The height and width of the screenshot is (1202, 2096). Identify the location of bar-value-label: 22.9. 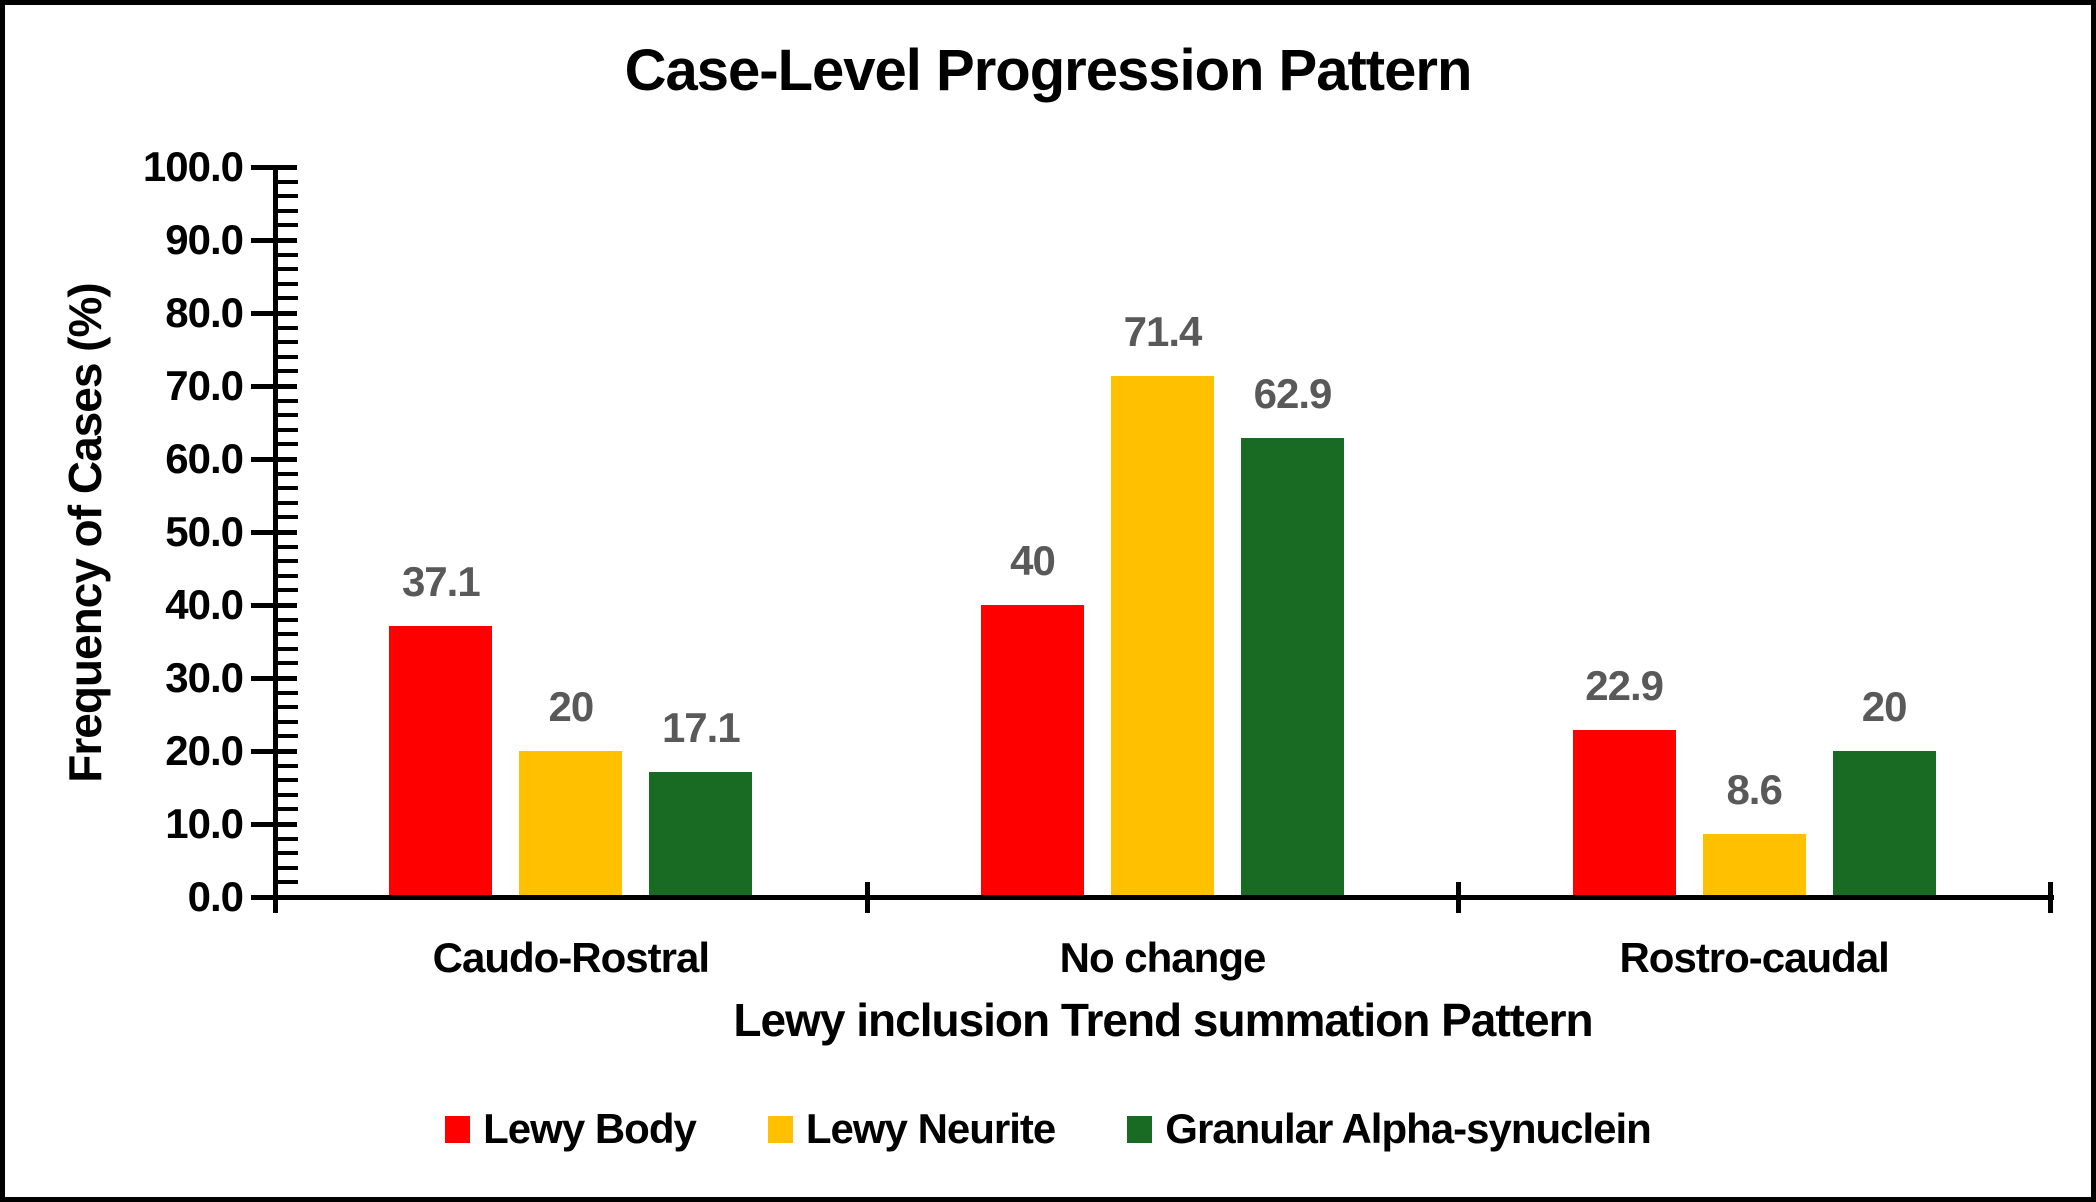
(1624, 685).